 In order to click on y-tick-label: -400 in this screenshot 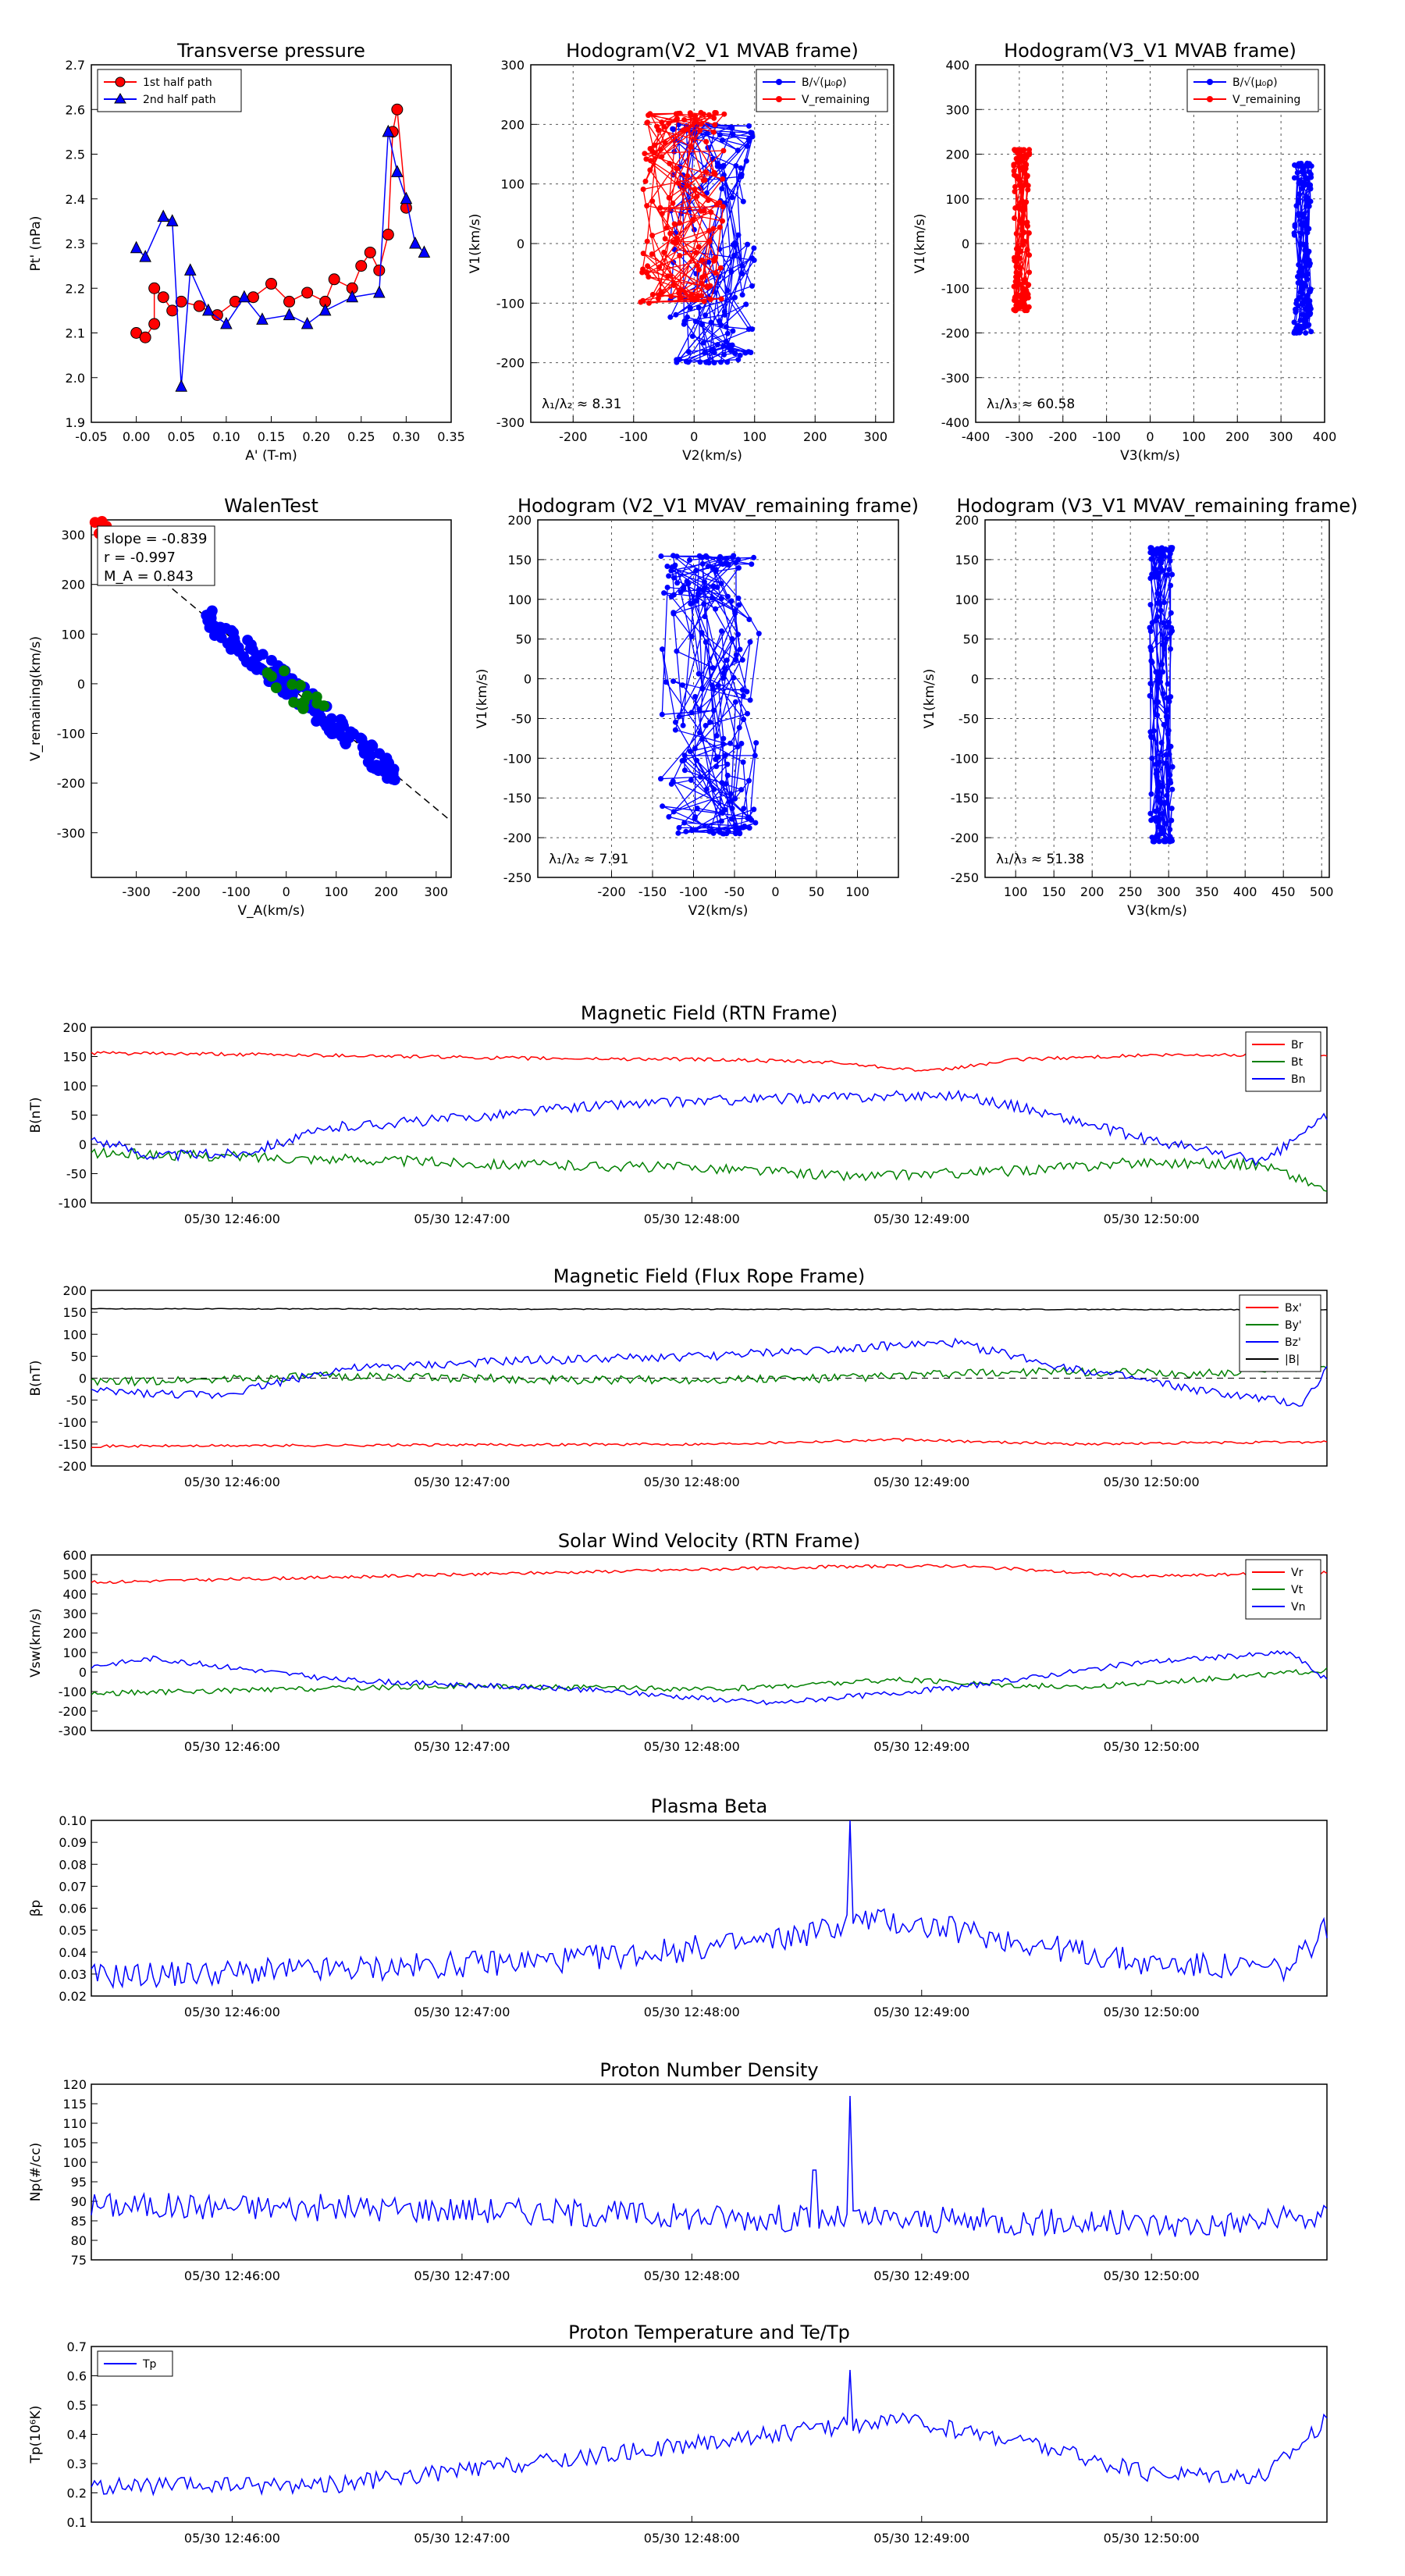, I will do `click(955, 422)`.